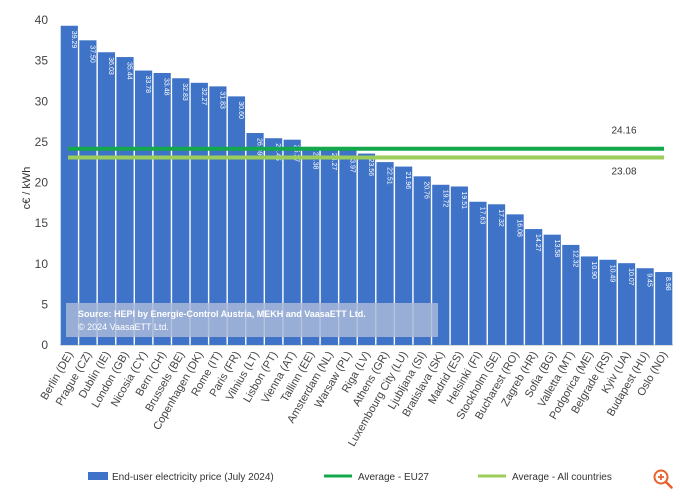 The height and width of the screenshot is (497, 680). I want to click on legend-swatch-bars, so click(98, 476).